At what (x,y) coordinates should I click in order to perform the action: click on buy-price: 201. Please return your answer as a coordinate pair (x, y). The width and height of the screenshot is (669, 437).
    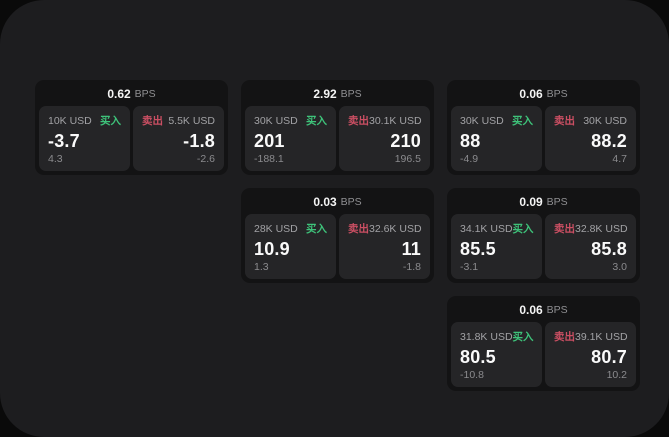
    Looking at the image, I should click on (269, 140).